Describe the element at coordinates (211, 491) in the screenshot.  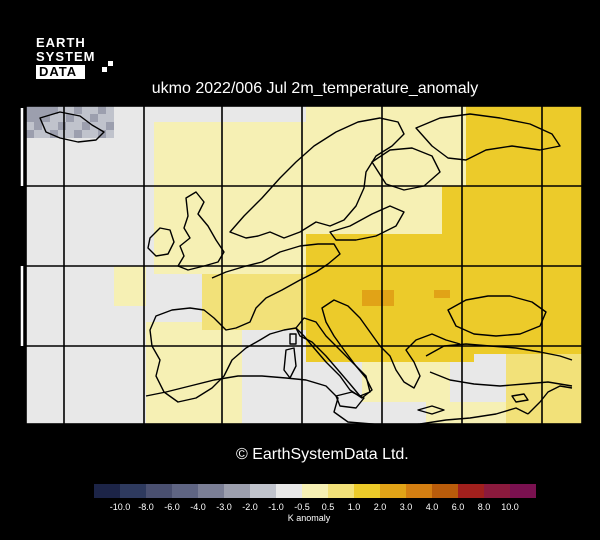
I see `colorbar-swatch` at that location.